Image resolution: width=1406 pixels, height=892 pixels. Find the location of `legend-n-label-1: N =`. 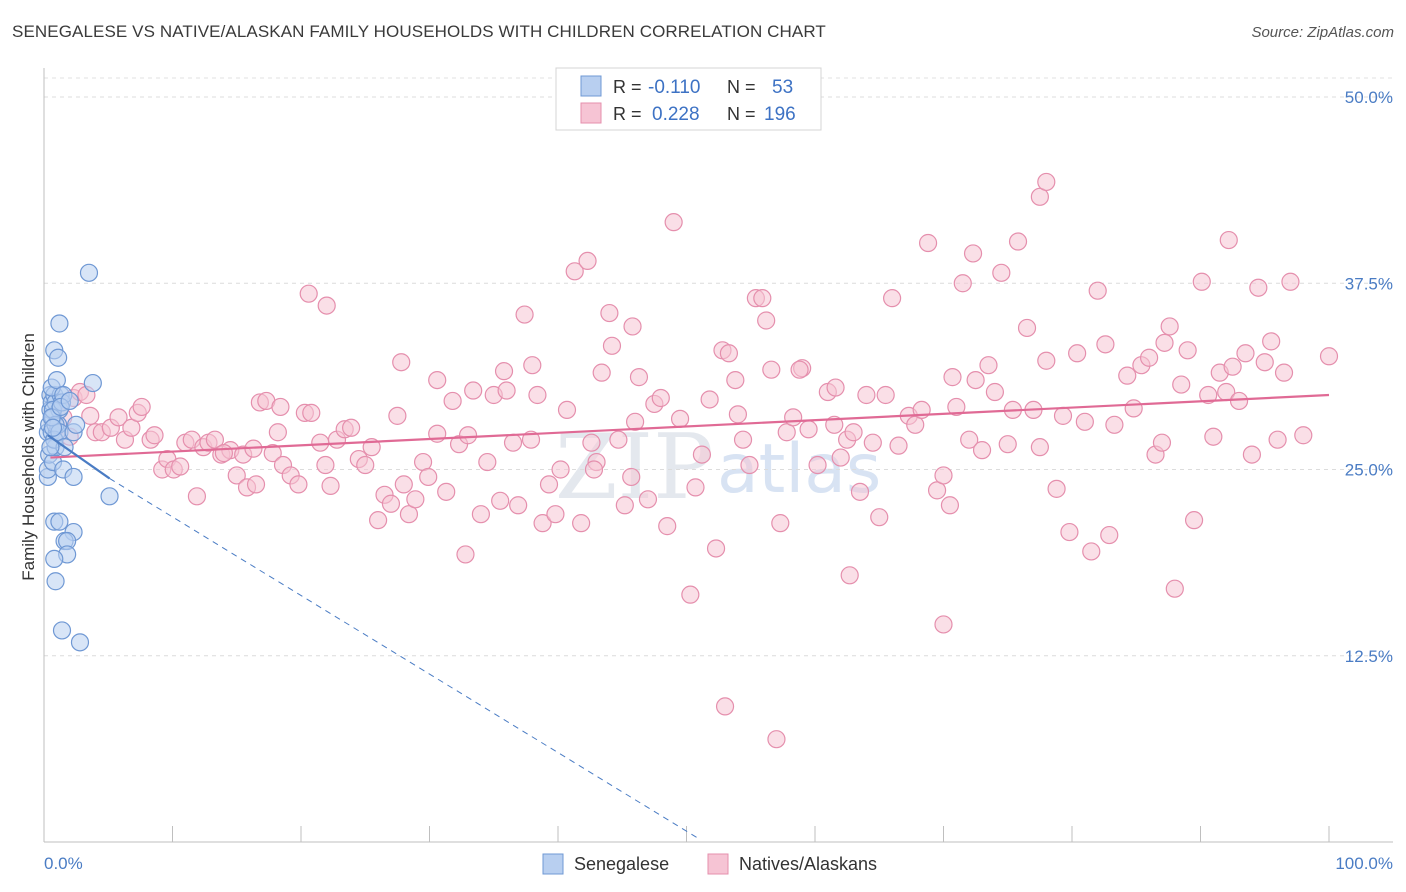

legend-n-label-1: N = is located at coordinates (741, 87).